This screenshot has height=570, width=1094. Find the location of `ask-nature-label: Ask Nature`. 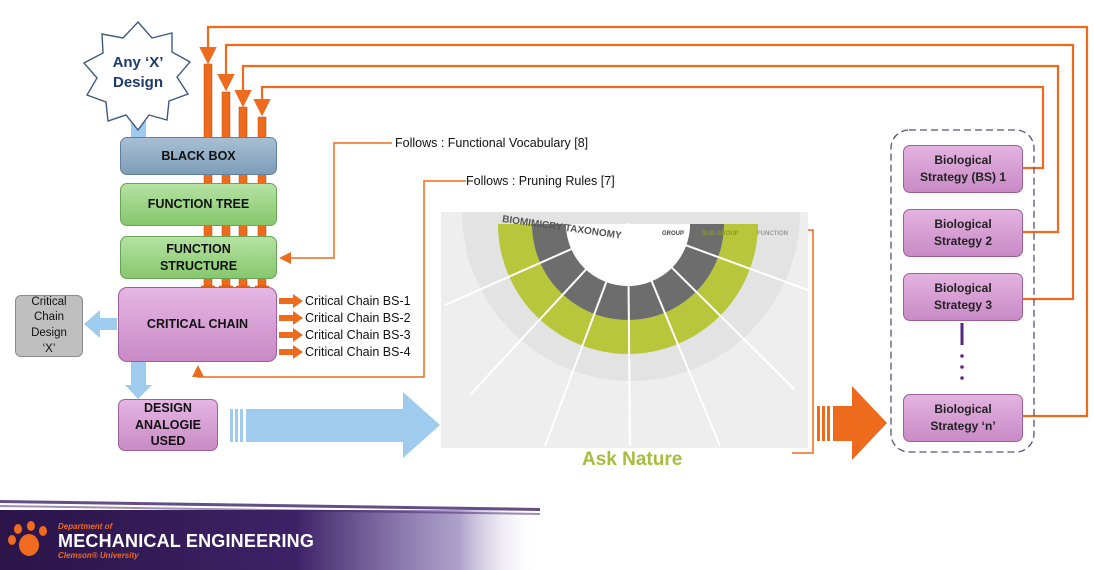

ask-nature-label: Ask Nature is located at coordinates (632, 459).